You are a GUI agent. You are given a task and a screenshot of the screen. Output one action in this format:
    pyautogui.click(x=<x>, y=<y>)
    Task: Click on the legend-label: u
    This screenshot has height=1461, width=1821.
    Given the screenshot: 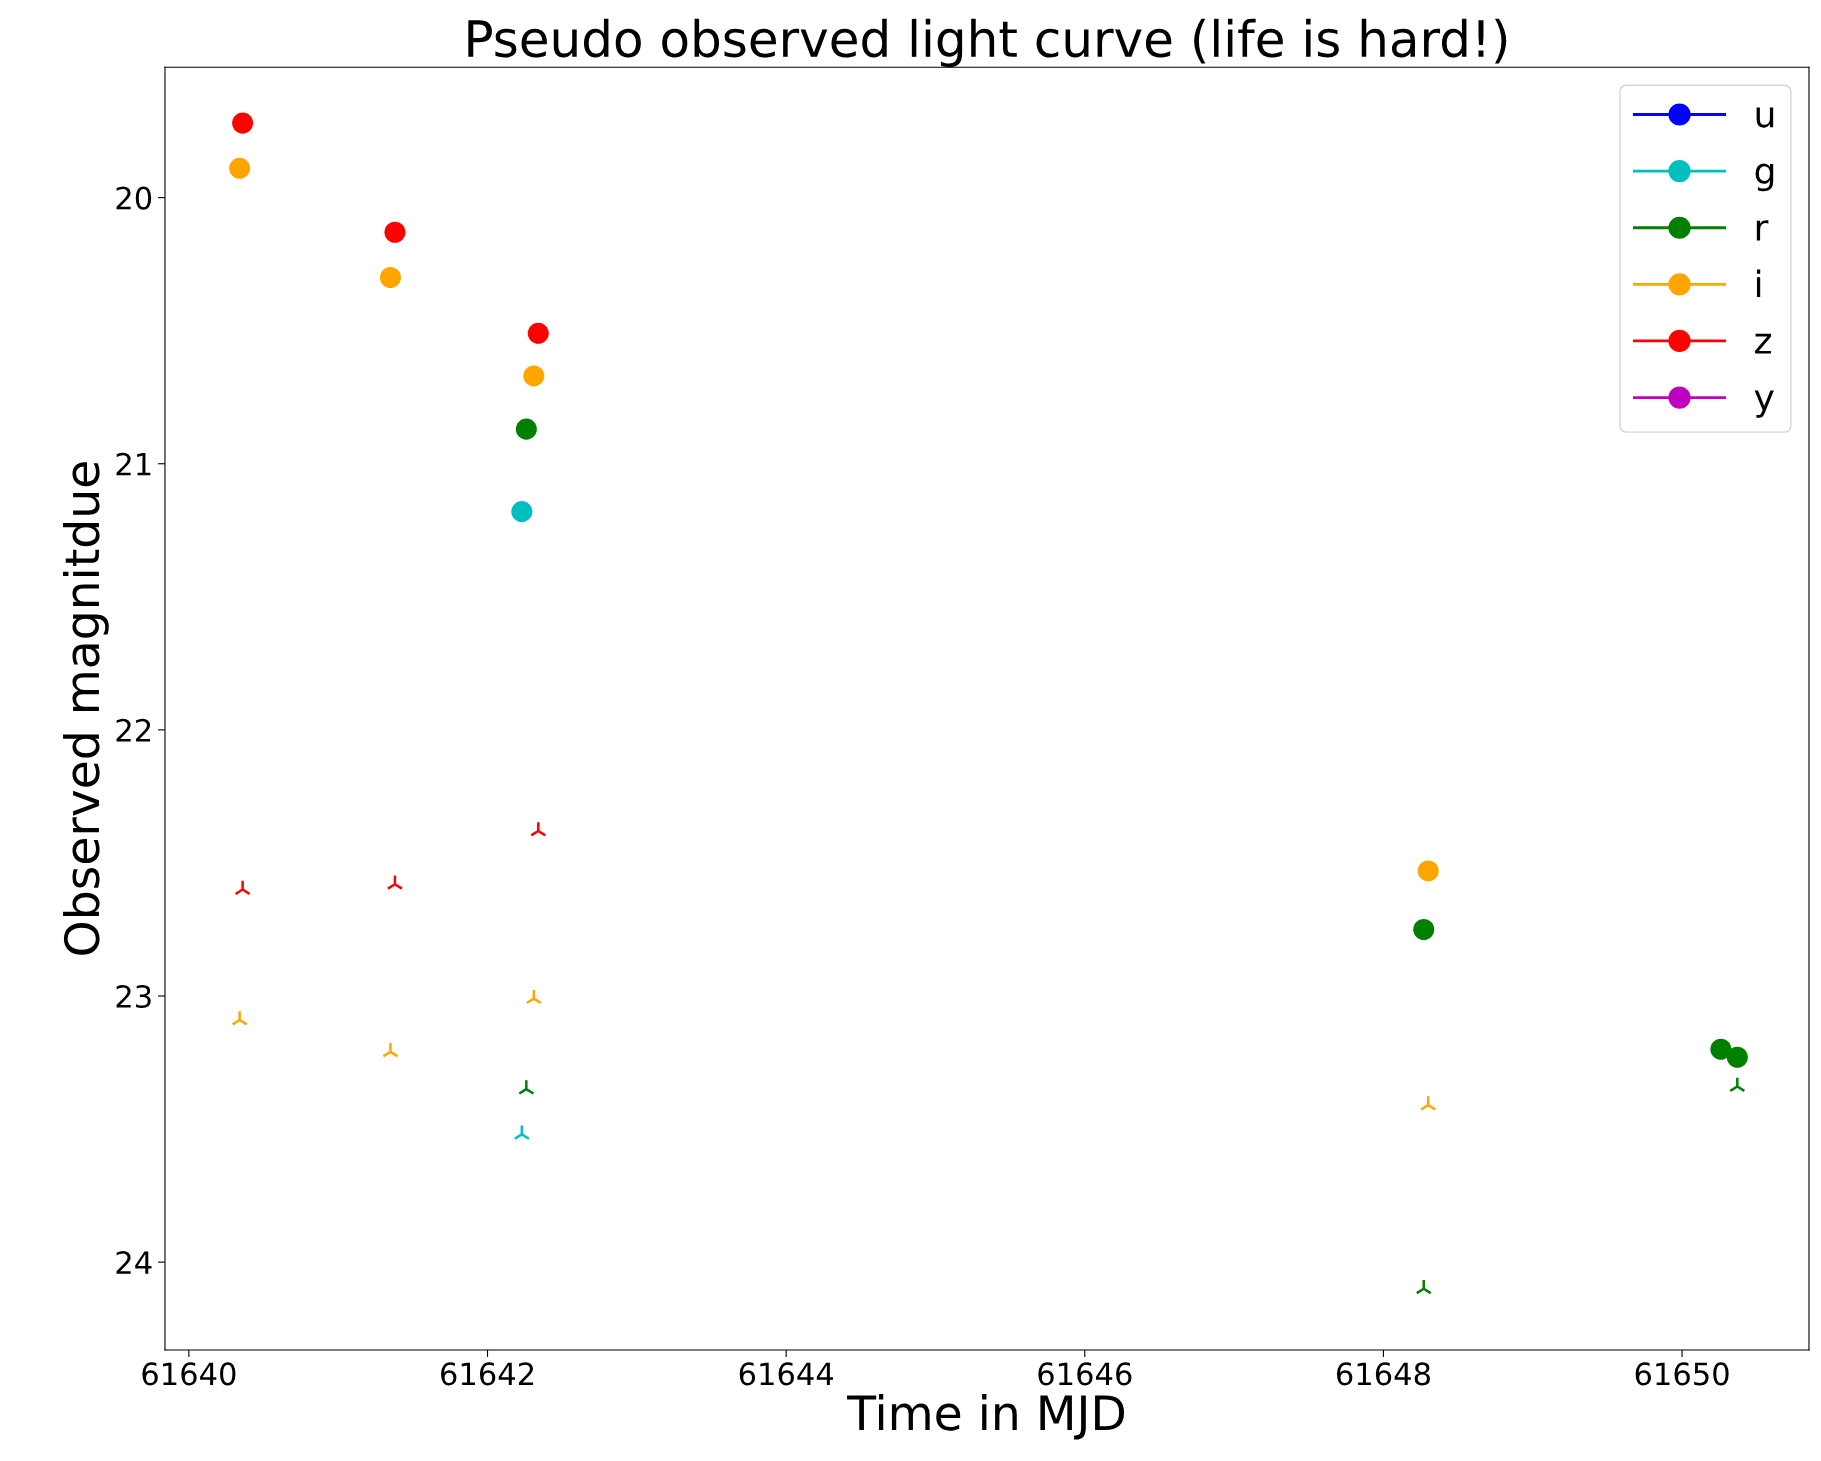 What is the action you would take?
    pyautogui.click(x=1765, y=117)
    